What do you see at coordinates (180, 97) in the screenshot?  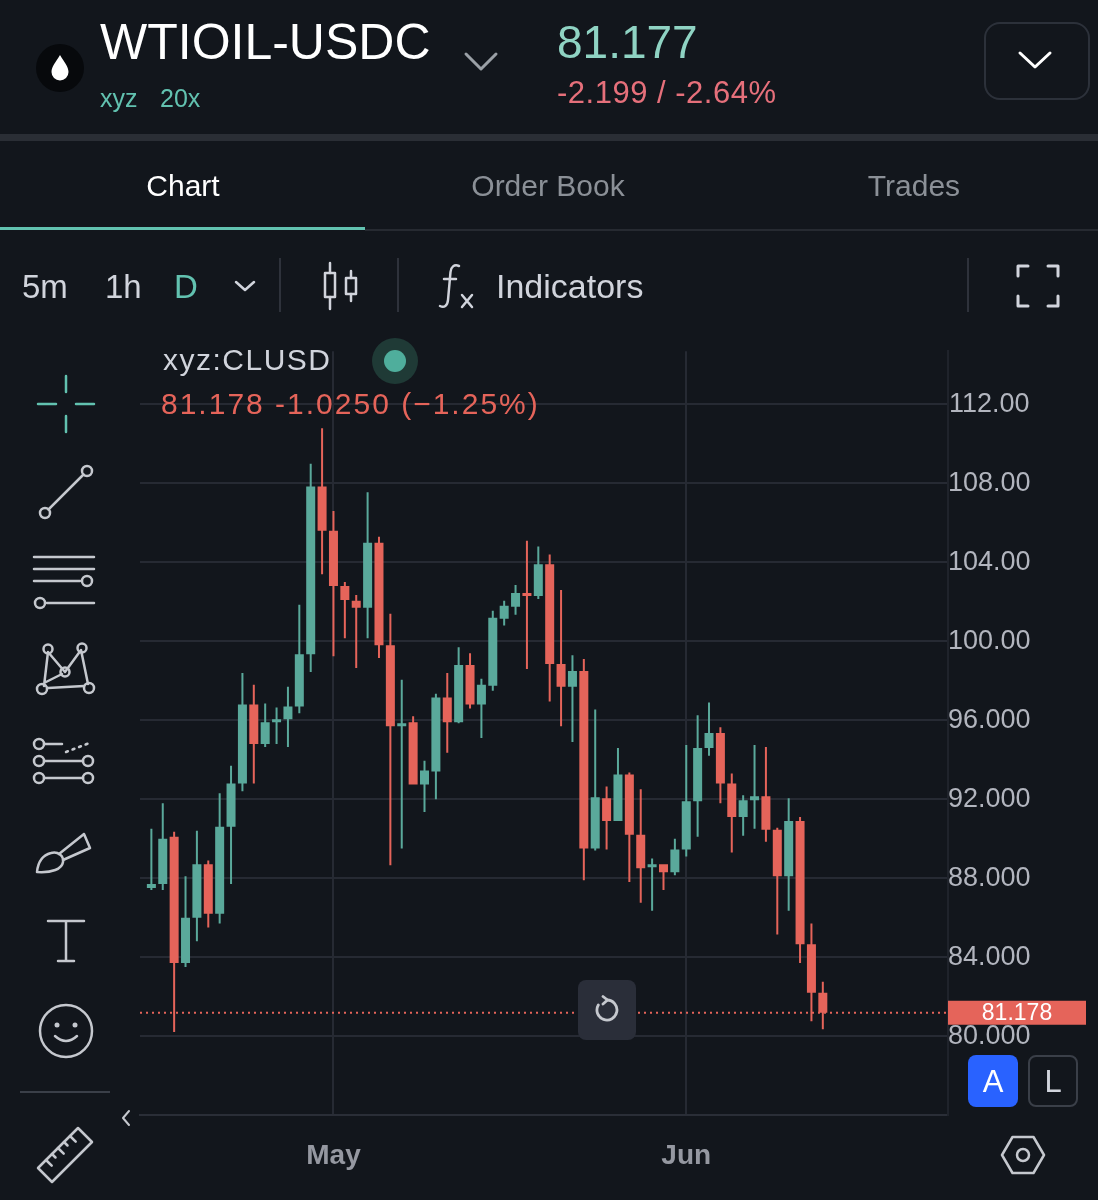 I see `text: 20x` at bounding box center [180, 97].